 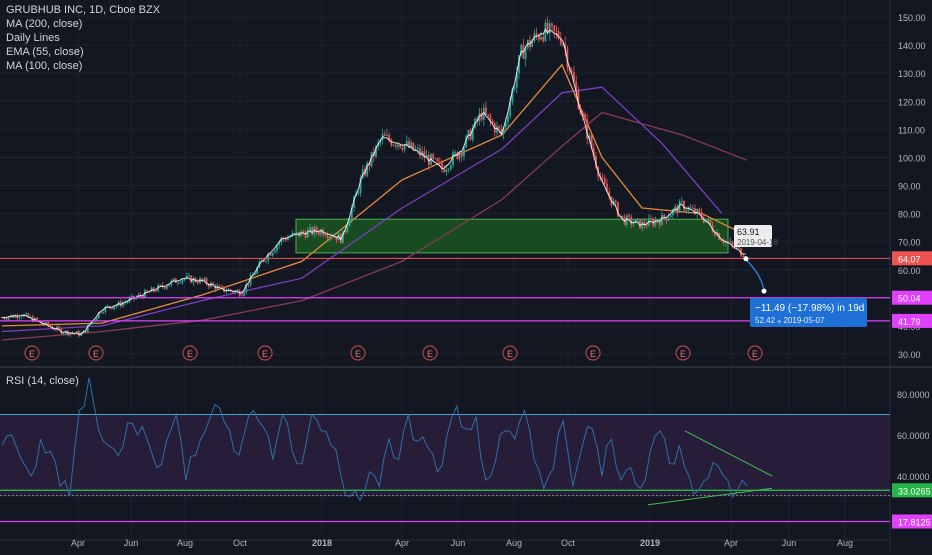 What do you see at coordinates (45, 52) in the screenshot?
I see `legend-ema55: EMA (55, close)` at bounding box center [45, 52].